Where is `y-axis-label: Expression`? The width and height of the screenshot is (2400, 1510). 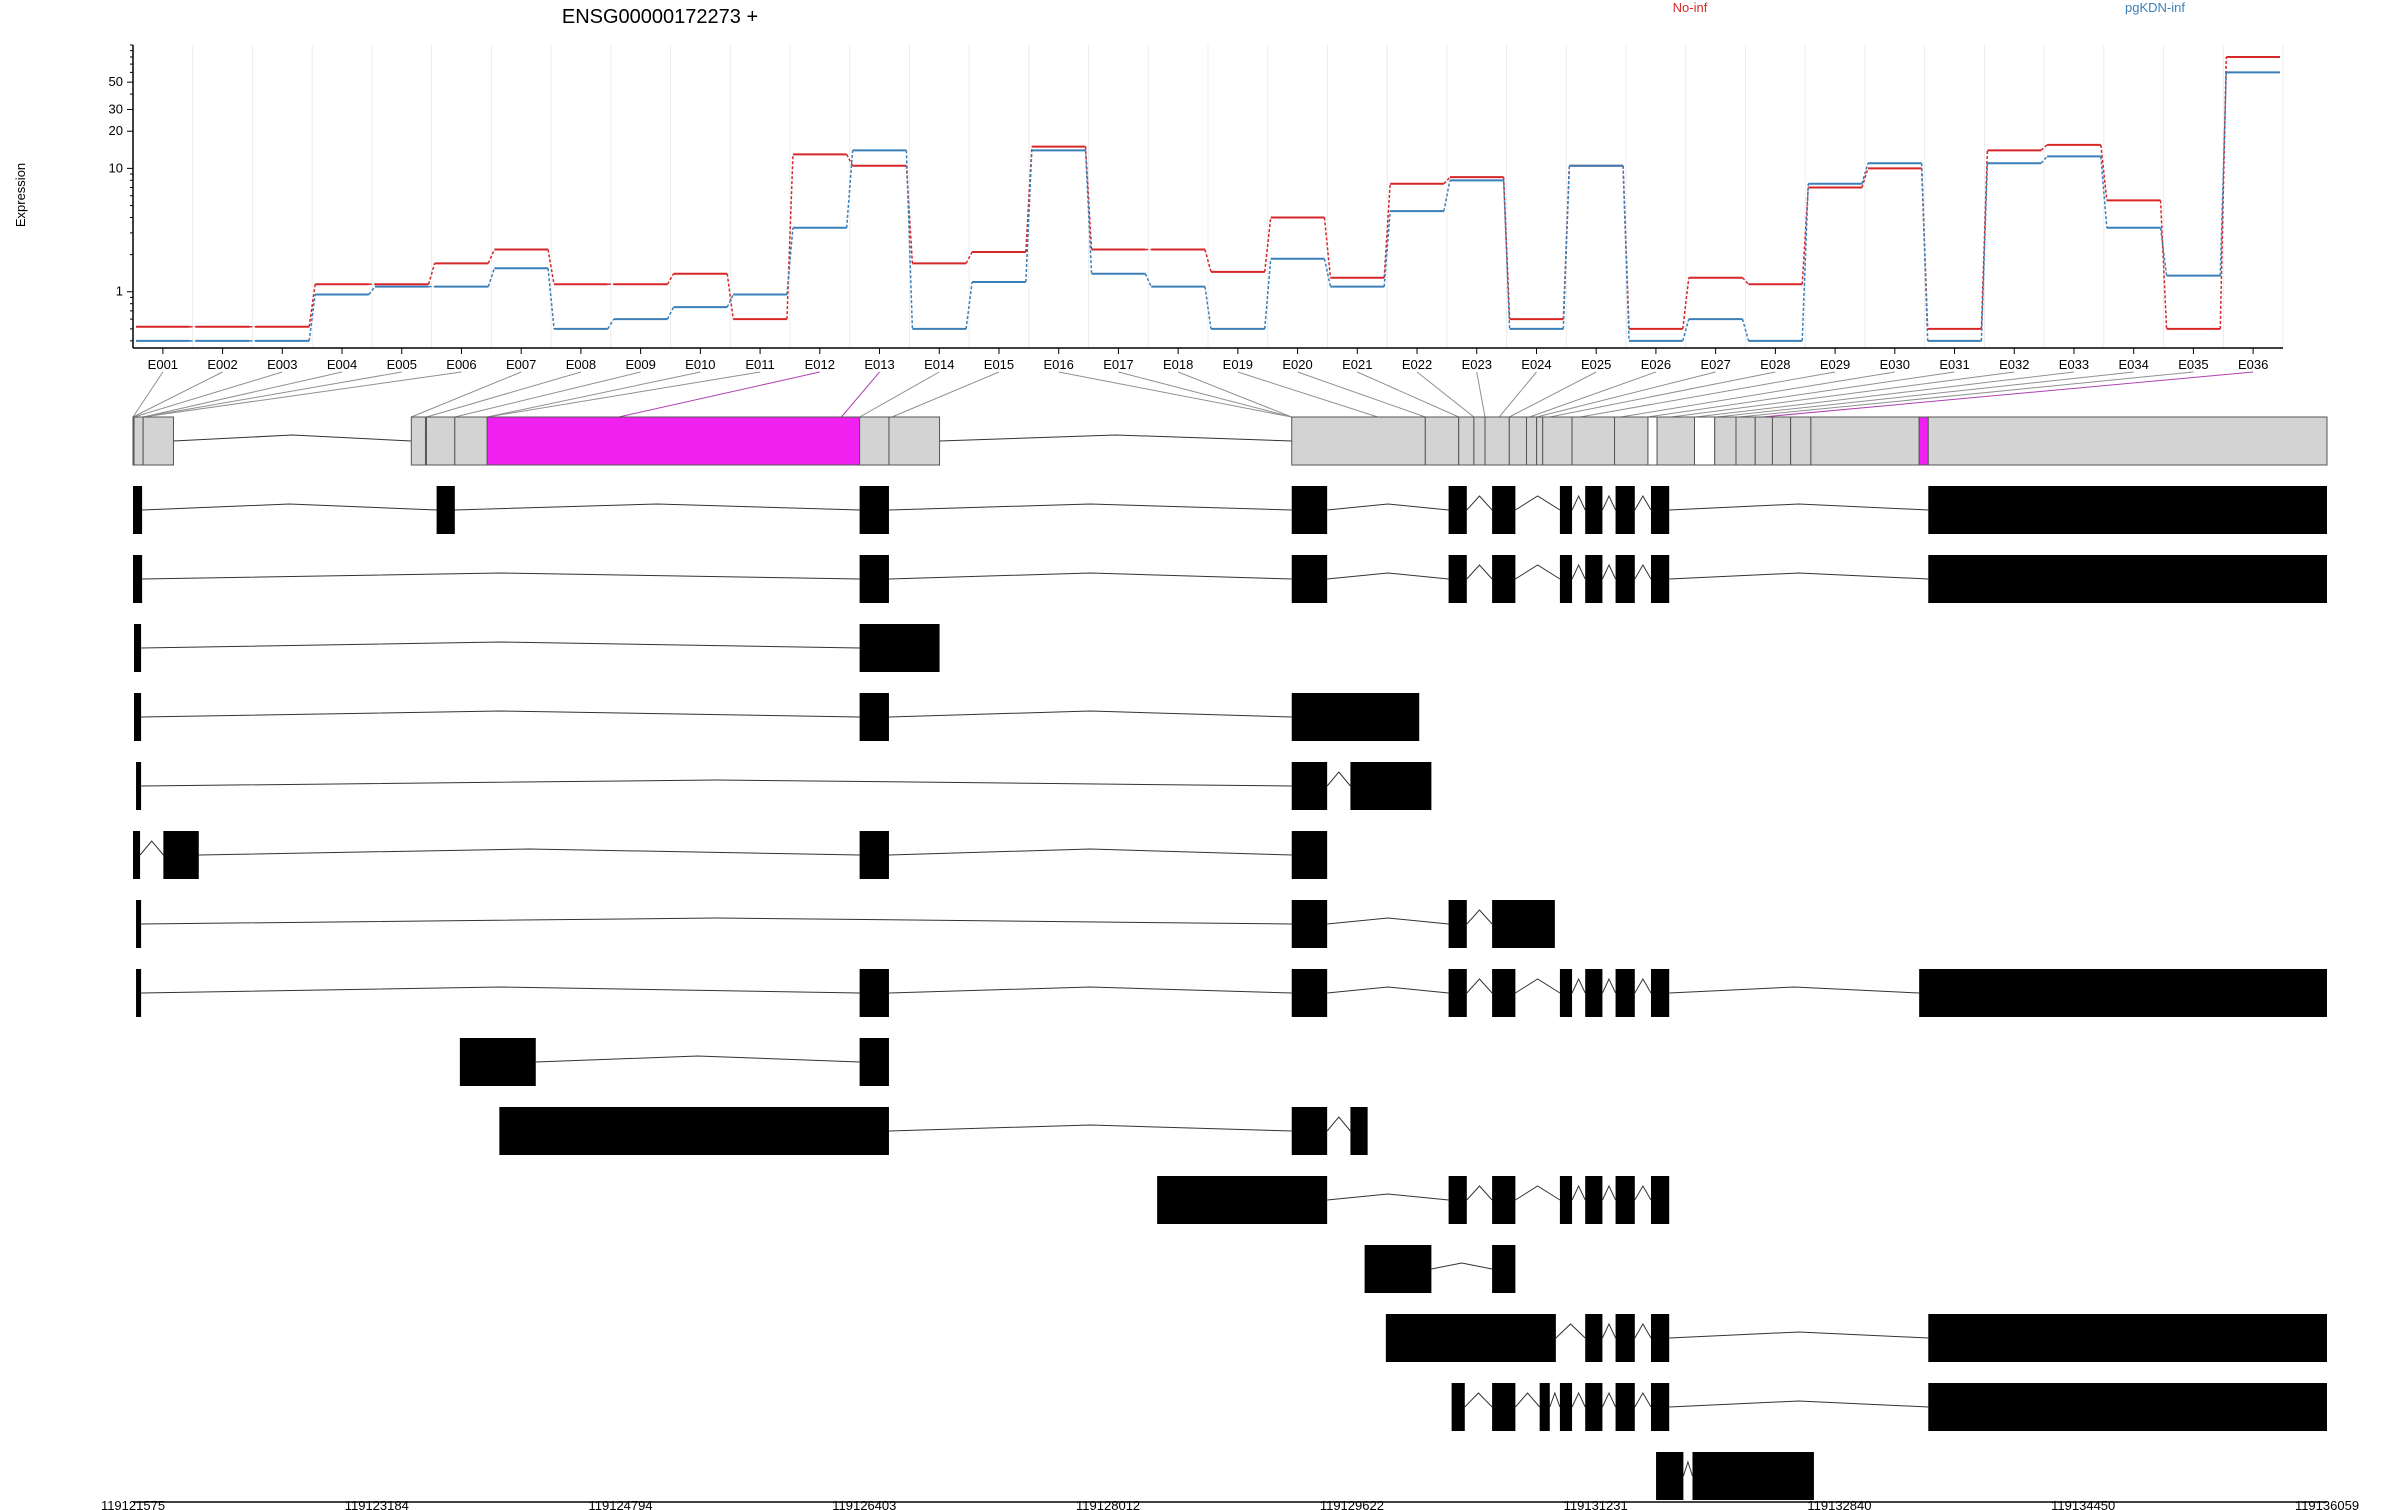 y-axis-label: Expression is located at coordinates (20, 195).